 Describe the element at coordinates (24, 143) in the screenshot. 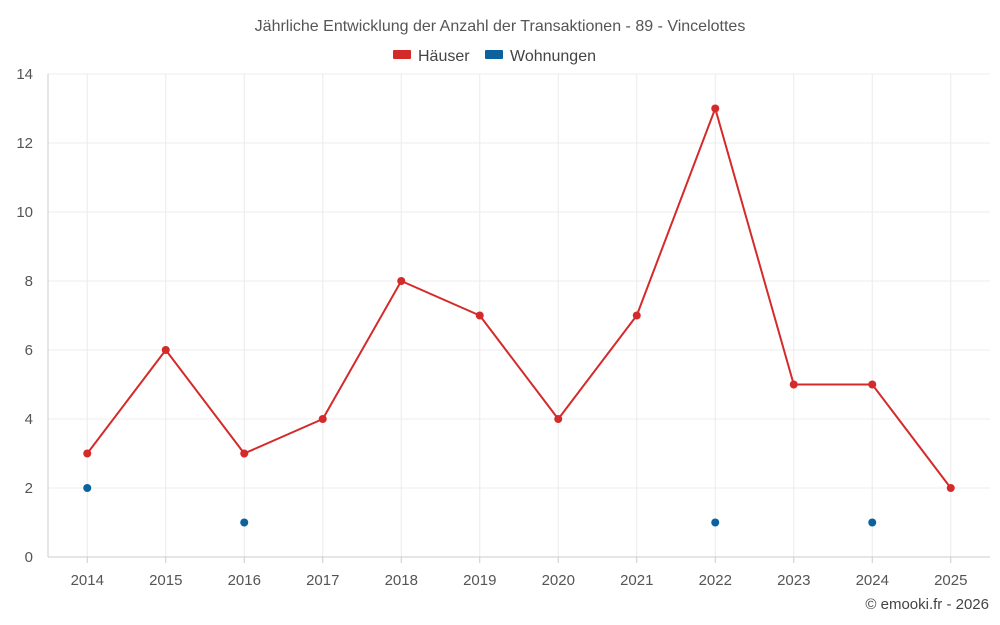

I see `y-tick-label: 12` at that location.